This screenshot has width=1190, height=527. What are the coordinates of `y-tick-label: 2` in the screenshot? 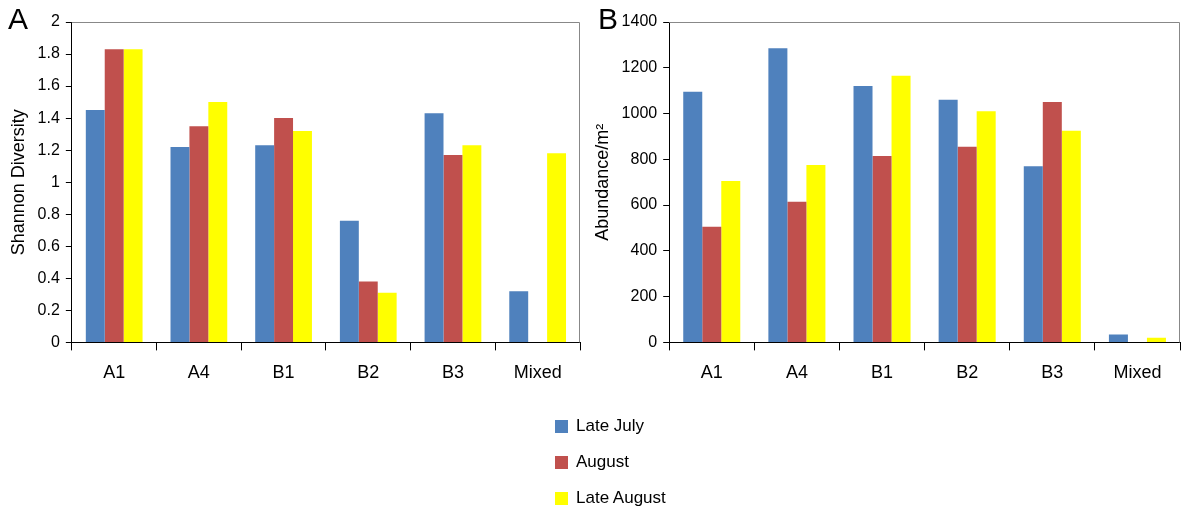 It's located at (55, 21).